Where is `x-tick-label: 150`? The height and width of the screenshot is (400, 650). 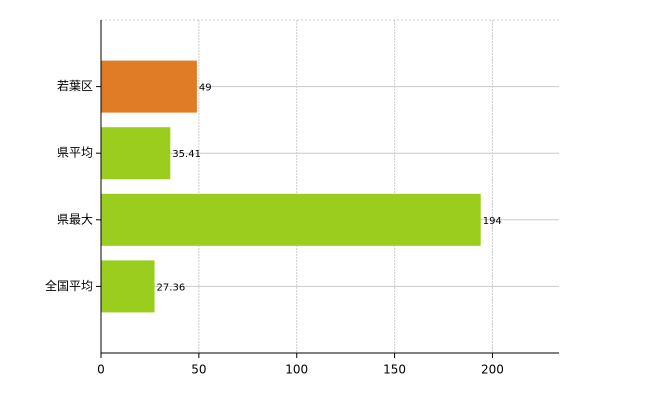
x-tick-label: 150 is located at coordinates (394, 370).